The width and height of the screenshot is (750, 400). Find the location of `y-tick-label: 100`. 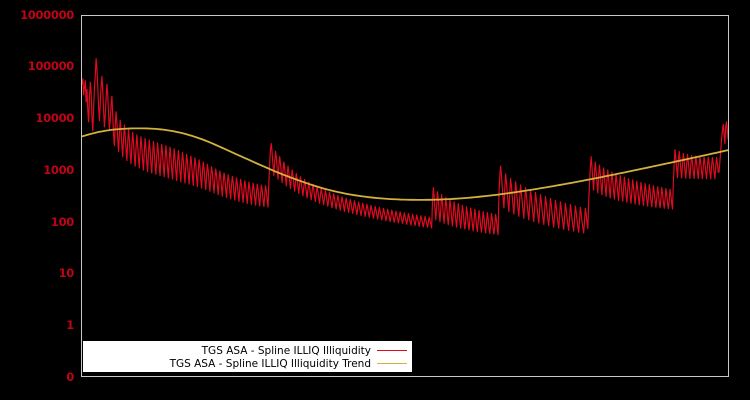

y-tick-label: 100 is located at coordinates (62, 222).